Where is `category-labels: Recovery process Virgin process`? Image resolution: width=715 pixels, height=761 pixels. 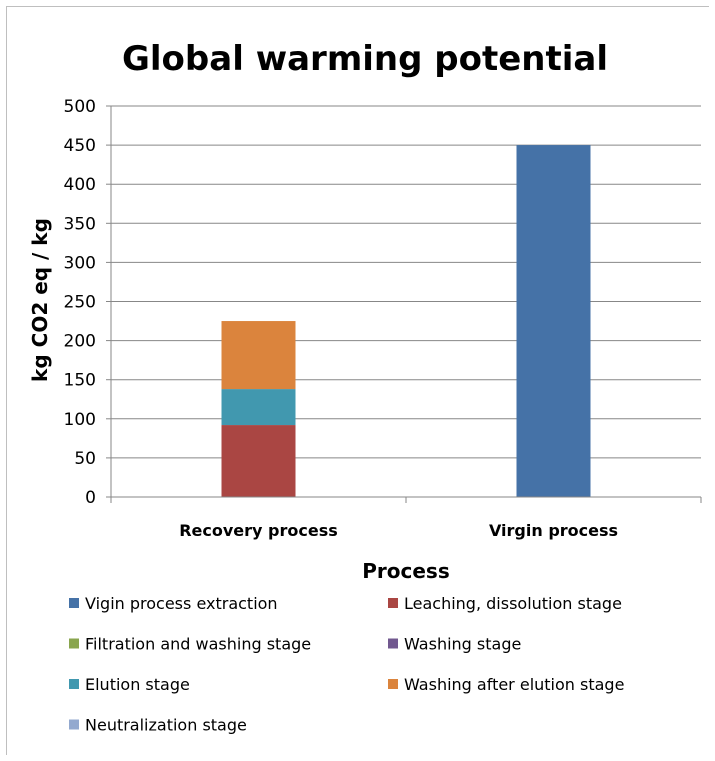
category-labels: Recovery process Virgin process is located at coordinates (398, 530).